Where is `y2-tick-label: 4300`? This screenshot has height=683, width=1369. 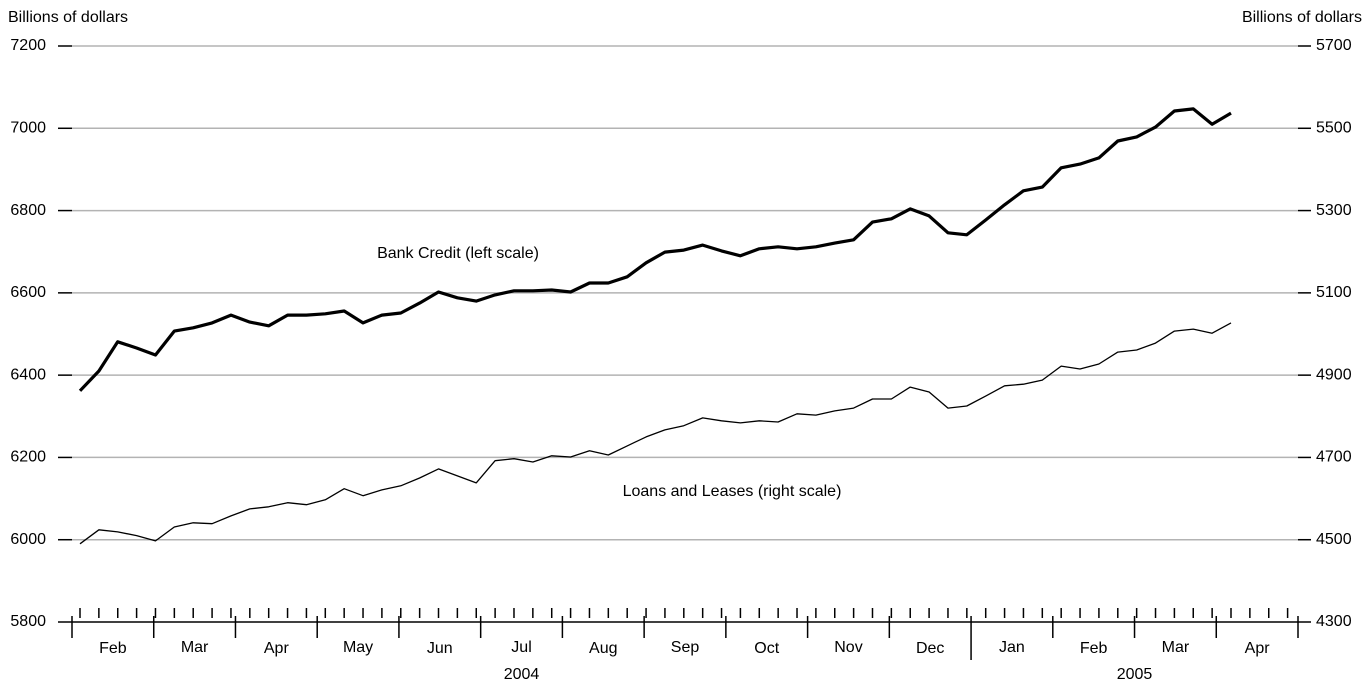
y2-tick-label: 4300 is located at coordinates (1334, 621).